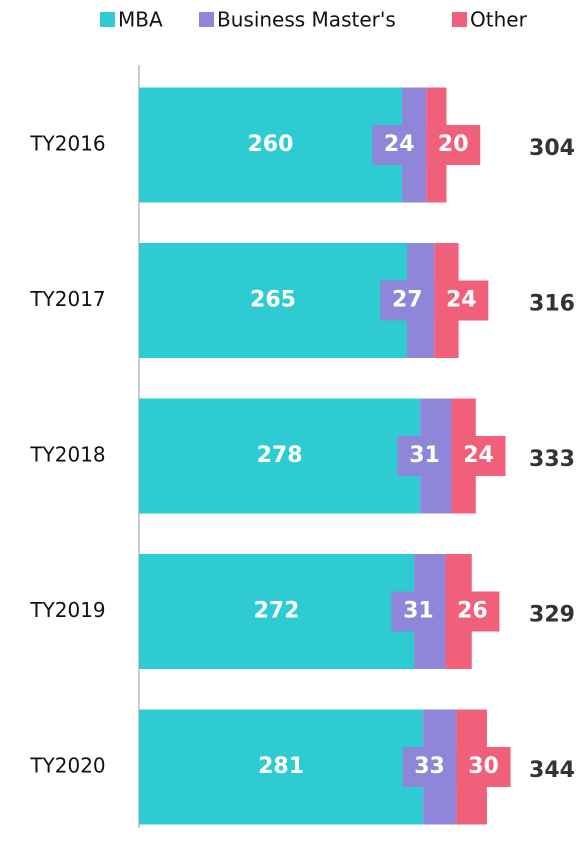  I want to click on value-label: 33, so click(429, 766).